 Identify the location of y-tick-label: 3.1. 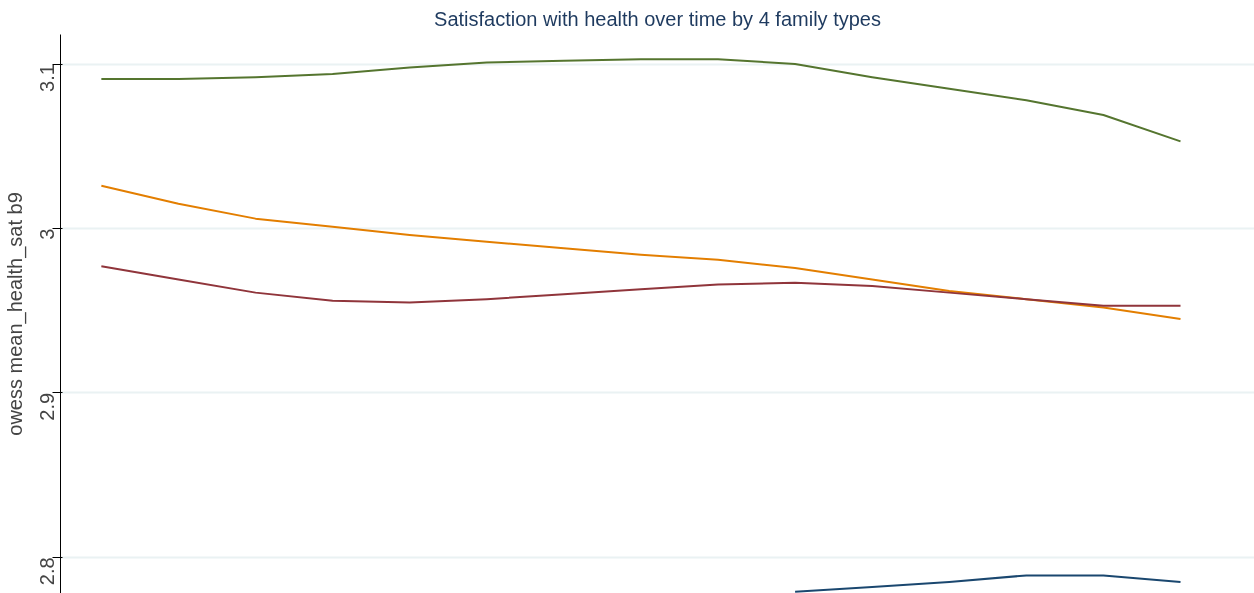
(47, 78).